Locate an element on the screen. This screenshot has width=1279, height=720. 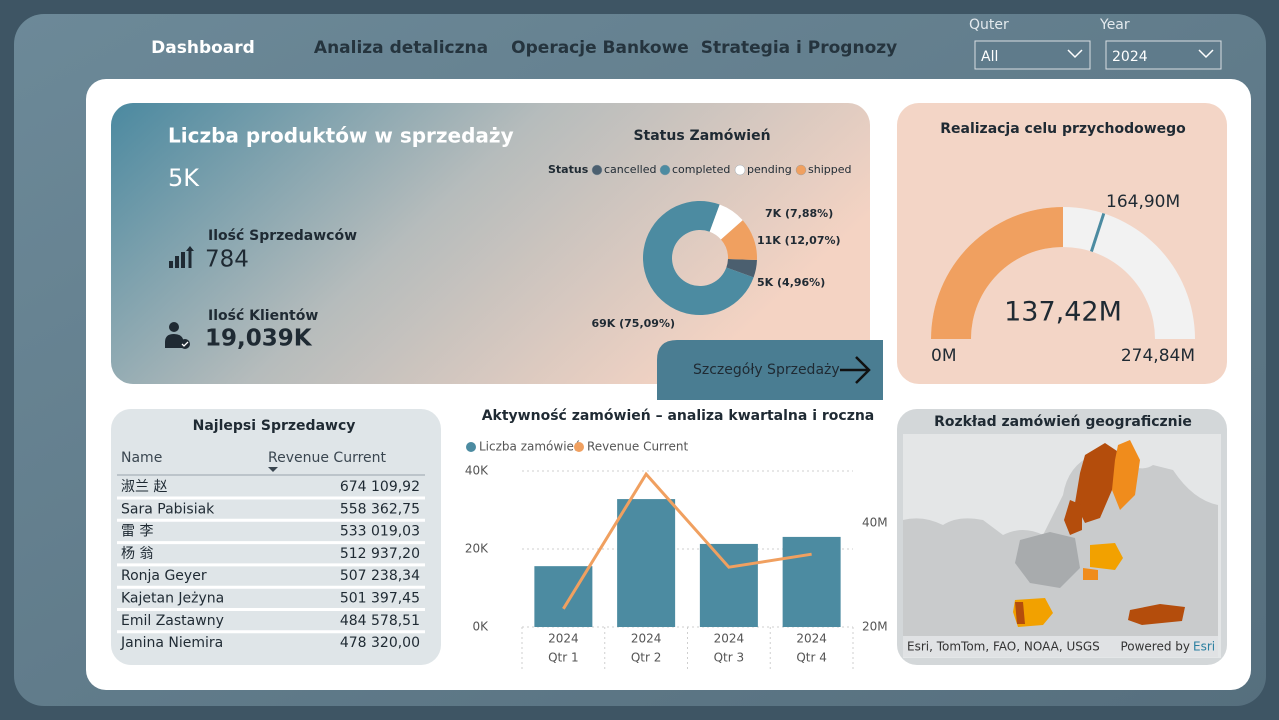
data-label: 7K (7,88%) is located at coordinates (799, 213).